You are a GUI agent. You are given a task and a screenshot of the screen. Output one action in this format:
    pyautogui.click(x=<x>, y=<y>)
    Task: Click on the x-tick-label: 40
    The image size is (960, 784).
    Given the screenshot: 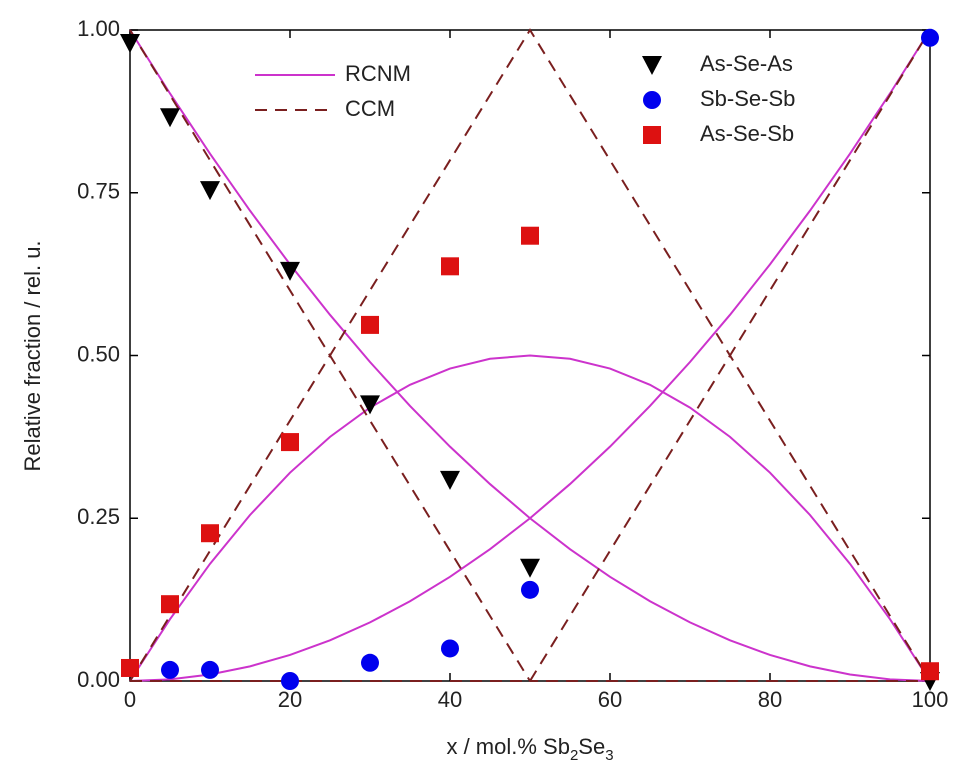 What is the action you would take?
    pyautogui.click(x=450, y=699)
    